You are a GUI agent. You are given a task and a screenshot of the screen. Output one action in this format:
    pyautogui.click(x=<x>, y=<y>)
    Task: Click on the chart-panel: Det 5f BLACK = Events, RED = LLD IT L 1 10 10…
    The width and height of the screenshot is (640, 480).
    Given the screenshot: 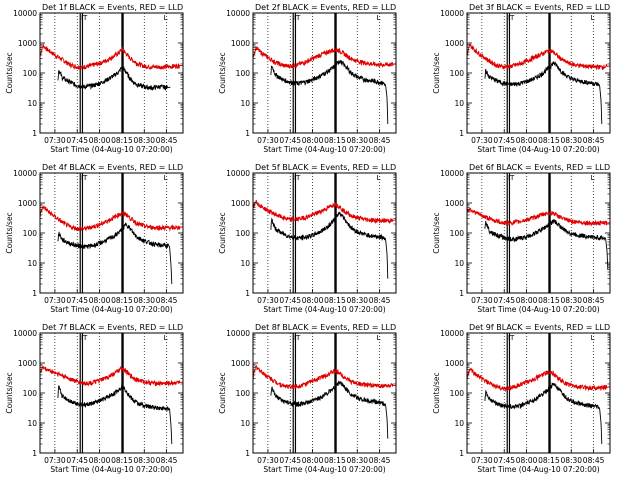 What is the action you would take?
    pyautogui.click(x=307, y=238)
    